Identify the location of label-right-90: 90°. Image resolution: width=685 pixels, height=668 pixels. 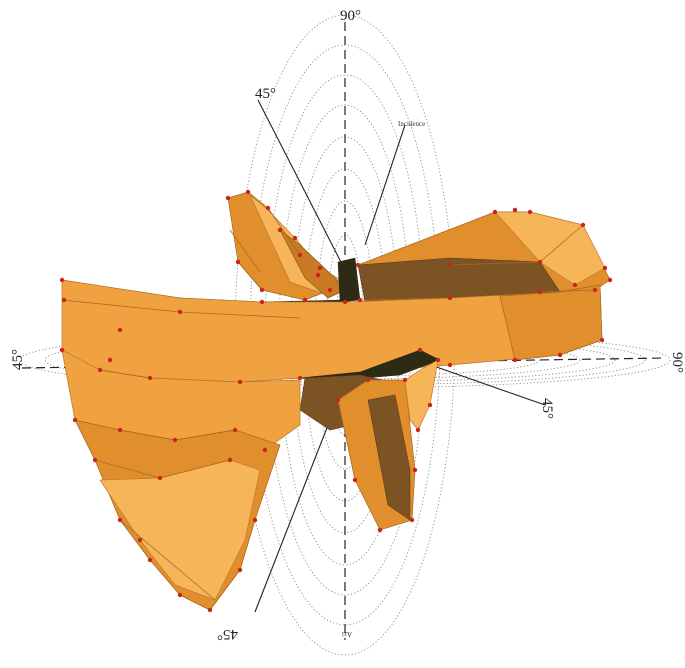
(677, 362).